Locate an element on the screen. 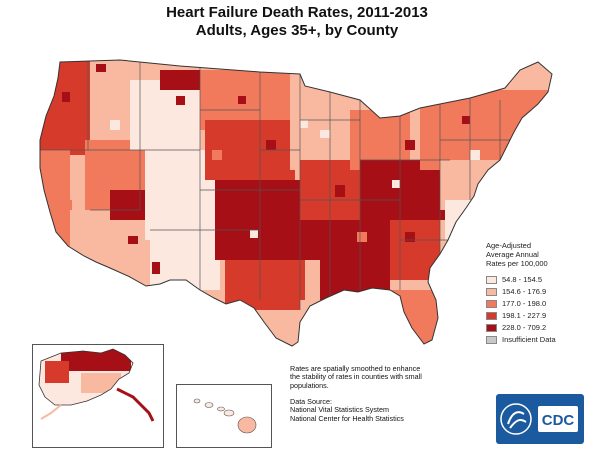  alaska-inset is located at coordinates (98, 396).